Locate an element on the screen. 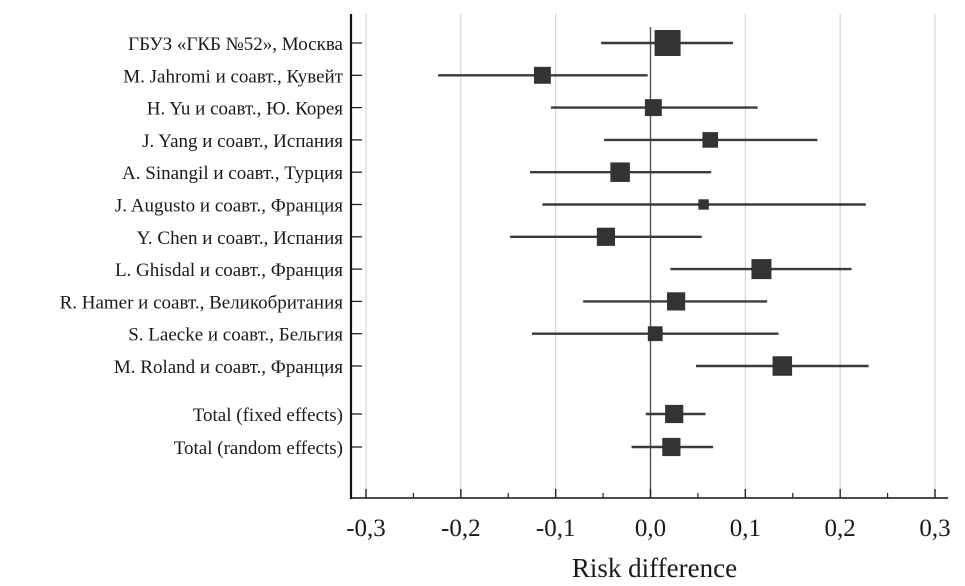 The image size is (965, 586). study-label: J. Augusto и соавт., Франция is located at coordinates (229, 206).